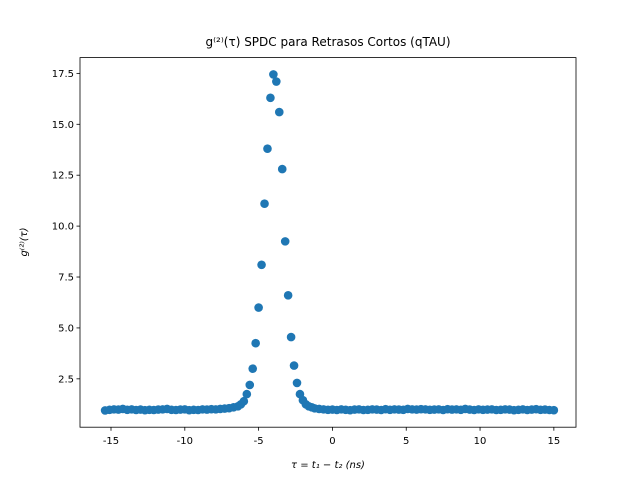  Describe the element at coordinates (111, 441) in the screenshot. I see `x-tick-label: -15` at that location.